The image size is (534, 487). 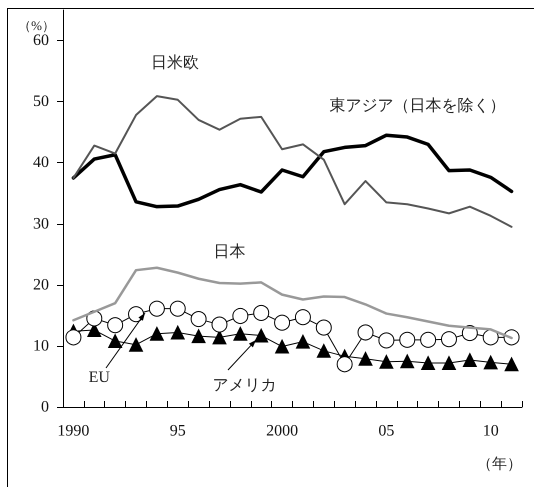 What do you see at coordinates (45, 407) in the screenshot?
I see `y-tick-label: 0` at bounding box center [45, 407].